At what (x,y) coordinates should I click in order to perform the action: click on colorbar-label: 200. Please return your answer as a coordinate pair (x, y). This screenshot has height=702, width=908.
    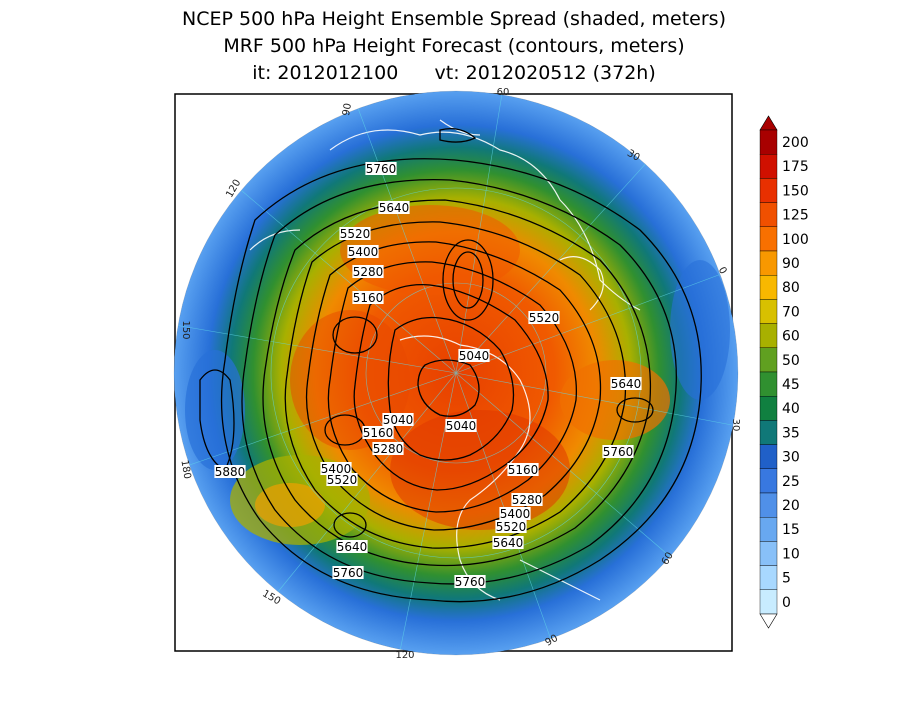
    Looking at the image, I should click on (795, 143).